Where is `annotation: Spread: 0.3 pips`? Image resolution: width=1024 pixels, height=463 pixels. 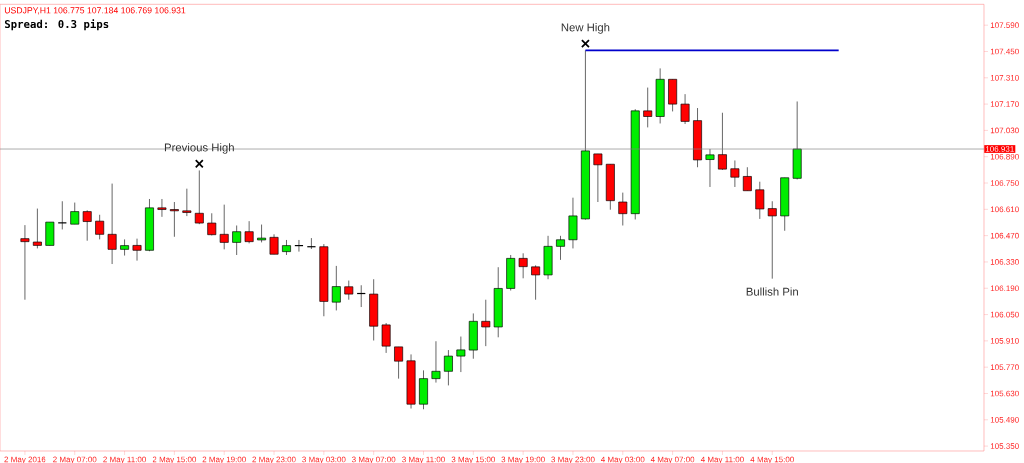
annotation: Spread: 0.3 pips is located at coordinates (56, 25).